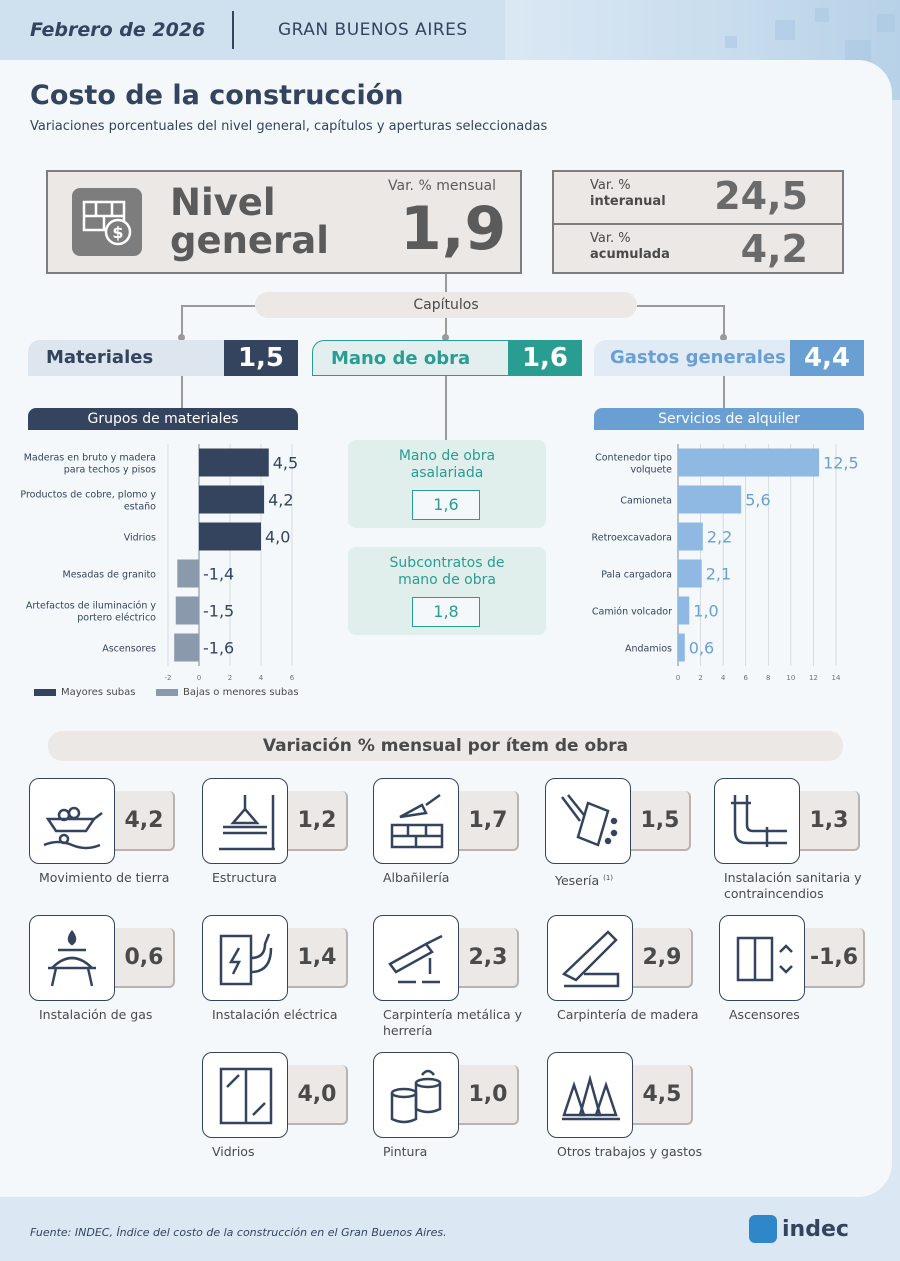  I want to click on paint-cans-icon, so click(416, 1095).